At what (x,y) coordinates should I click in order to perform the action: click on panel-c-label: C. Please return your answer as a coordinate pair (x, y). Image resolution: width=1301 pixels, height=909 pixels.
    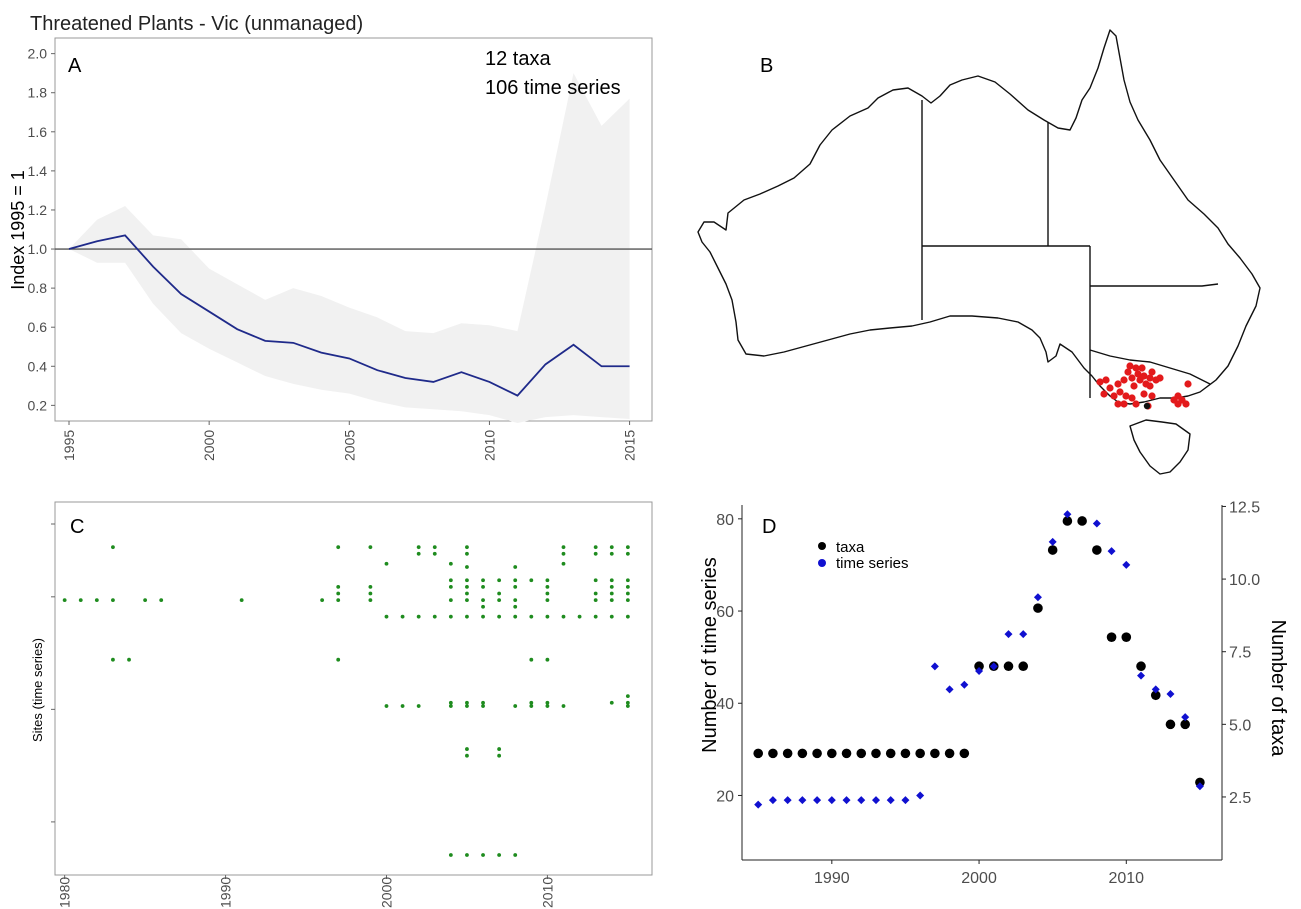
    Looking at the image, I should click on (77, 527).